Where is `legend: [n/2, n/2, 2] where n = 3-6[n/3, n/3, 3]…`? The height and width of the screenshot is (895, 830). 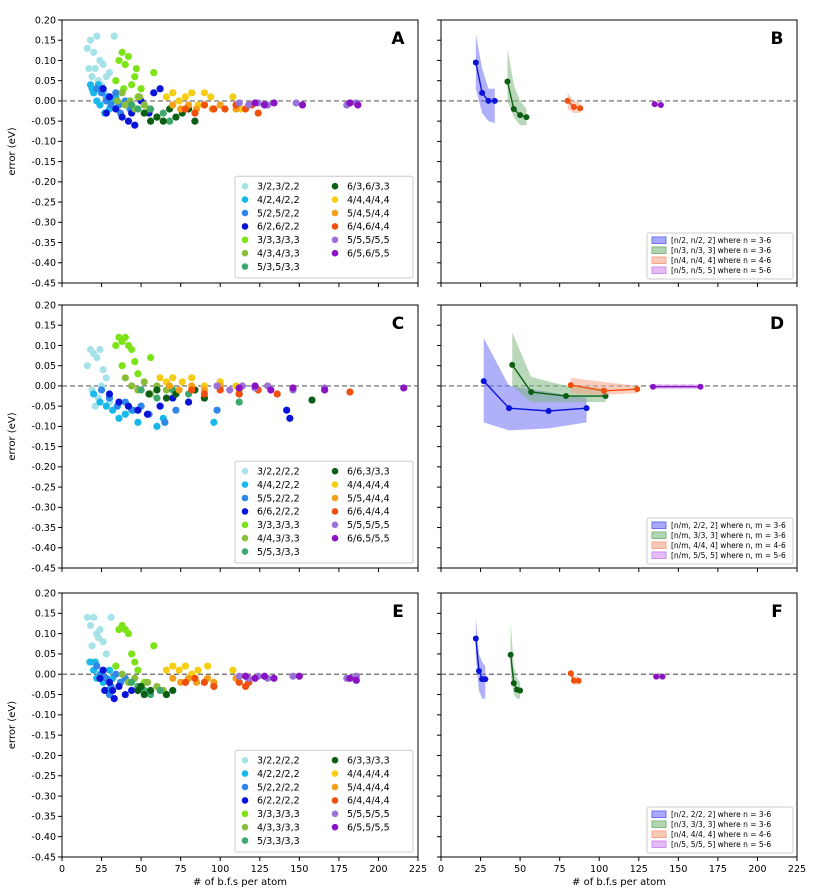 legend: [n/2, n/2, 2] where n = 3-6[n/3, n/3, 3]… is located at coordinates (720, 256).